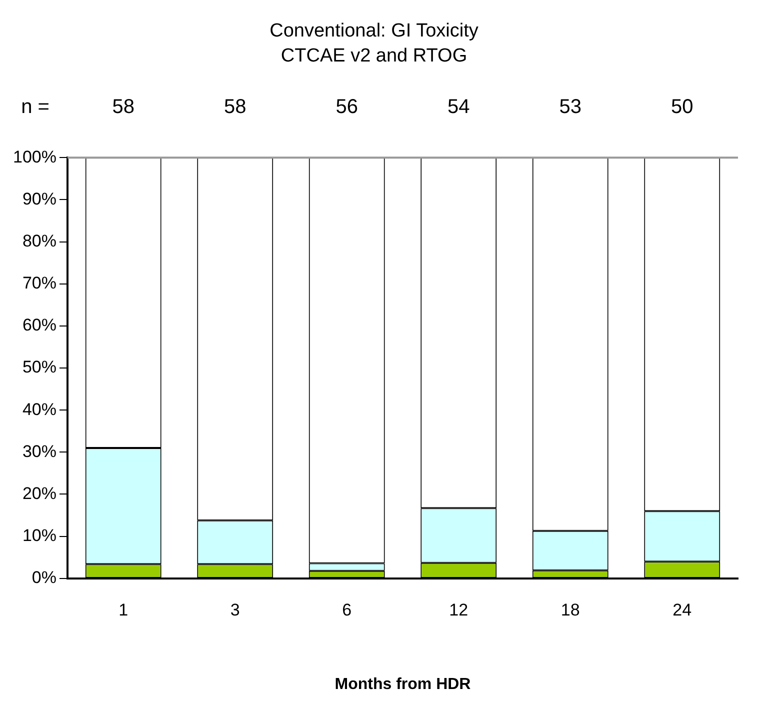  What do you see at coordinates (39, 367) in the screenshot?
I see `y-tick-label: 50%` at bounding box center [39, 367].